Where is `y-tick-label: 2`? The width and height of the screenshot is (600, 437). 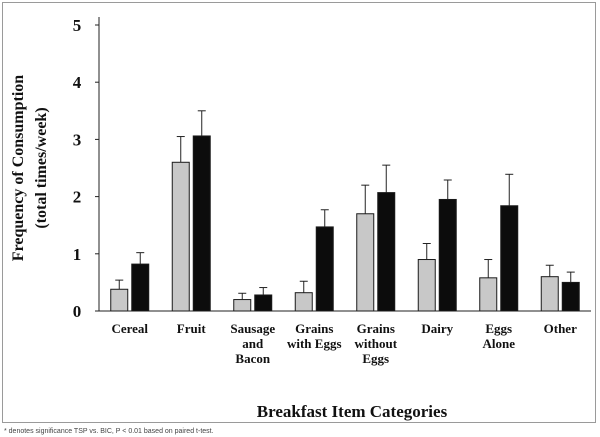 y-tick-label: 2 is located at coordinates (77, 197).